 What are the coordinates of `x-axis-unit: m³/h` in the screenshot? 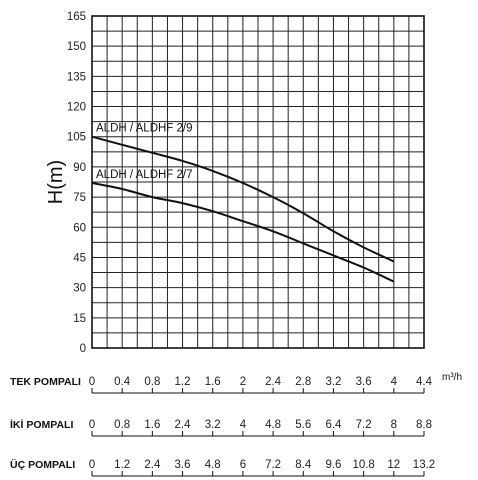 It's located at (452, 377).